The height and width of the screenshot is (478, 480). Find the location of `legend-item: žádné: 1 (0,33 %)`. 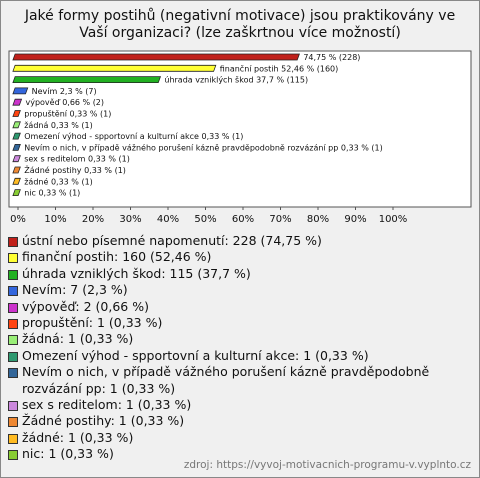

legend-item: žádné: 1 (0,33 %) is located at coordinates (239, 438).